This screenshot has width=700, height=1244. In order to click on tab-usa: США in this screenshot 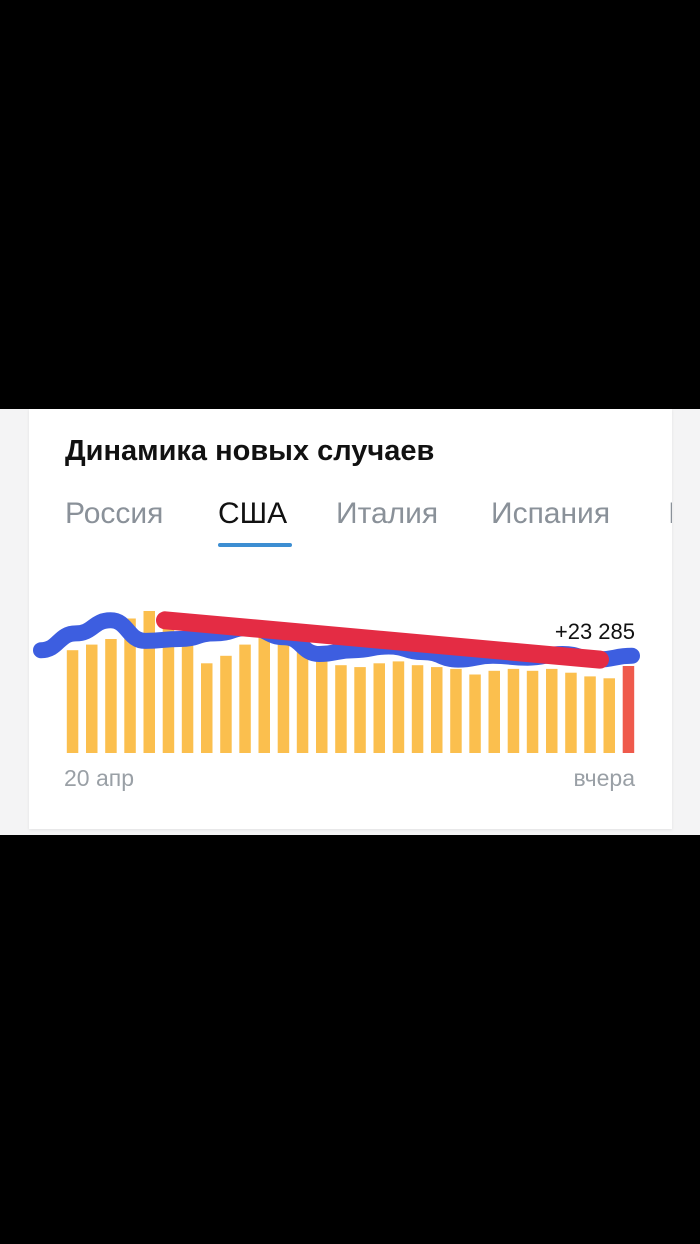, I will do `click(253, 513)`.